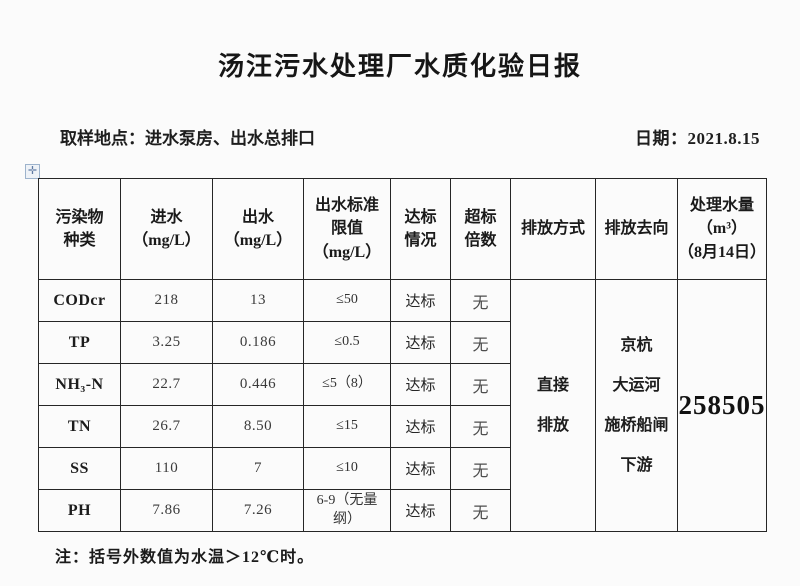 This screenshot has width=800, height=586. What do you see at coordinates (420, 229) in the screenshot?
I see `header-compliance: 达标 情况` at bounding box center [420, 229].